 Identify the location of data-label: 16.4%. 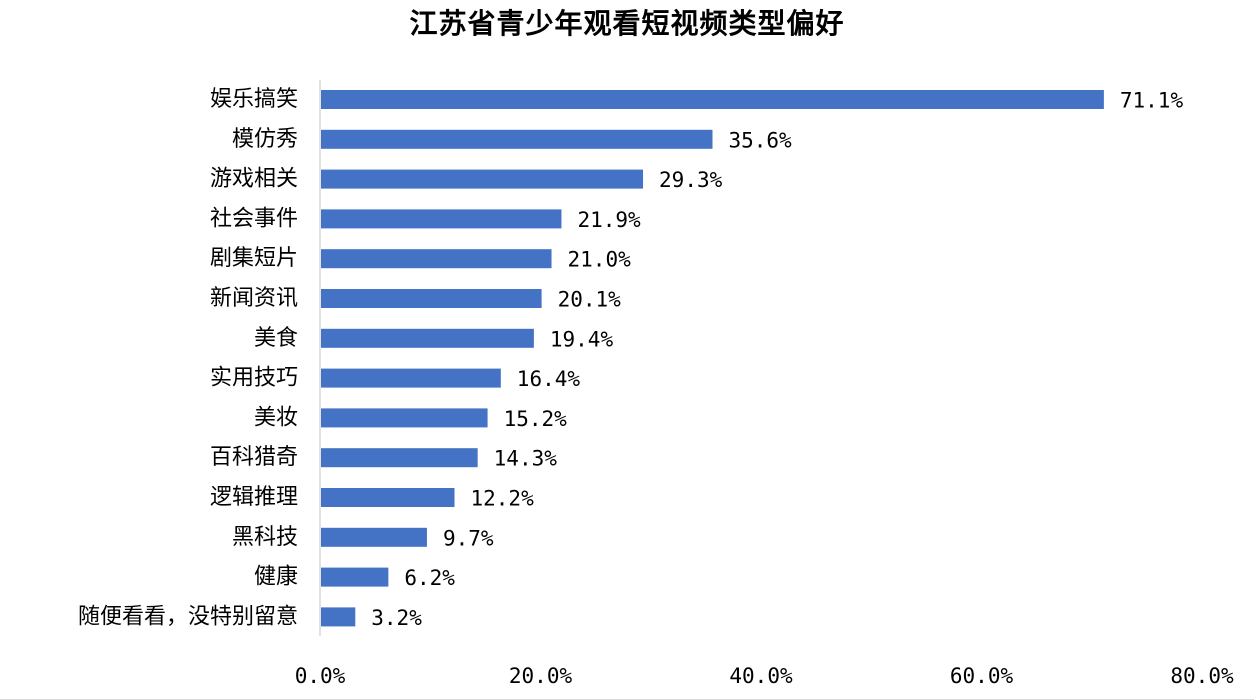
(549, 379).